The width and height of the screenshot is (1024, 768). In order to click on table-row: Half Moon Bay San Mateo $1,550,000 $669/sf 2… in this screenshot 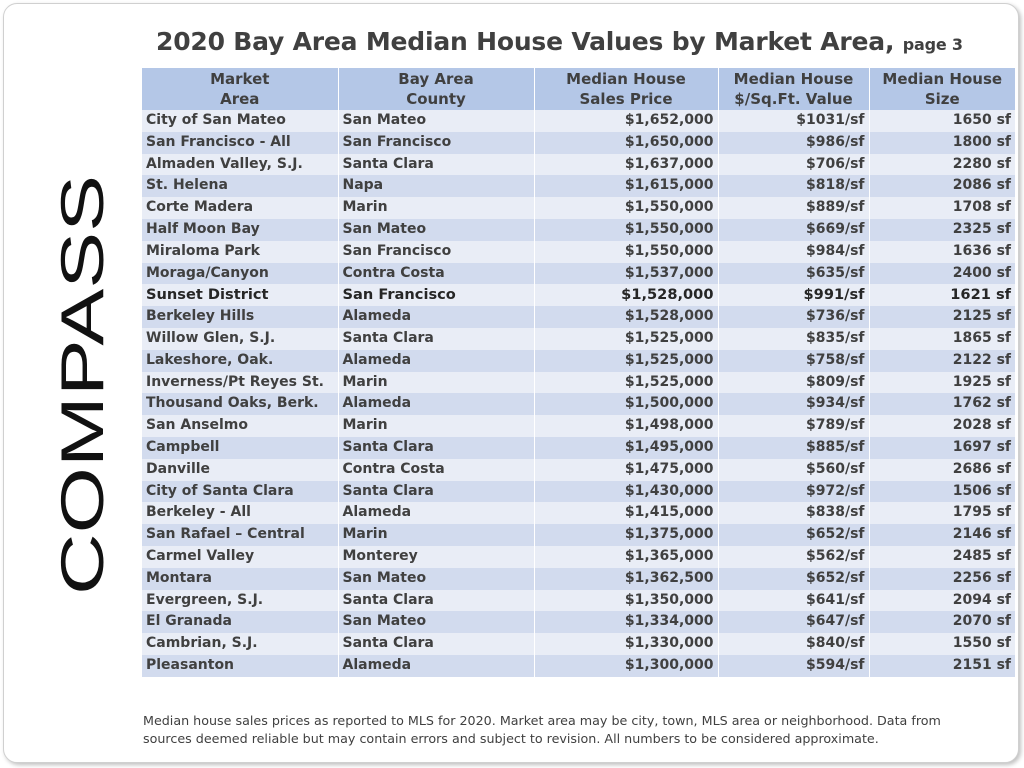, I will do `click(578, 229)`.